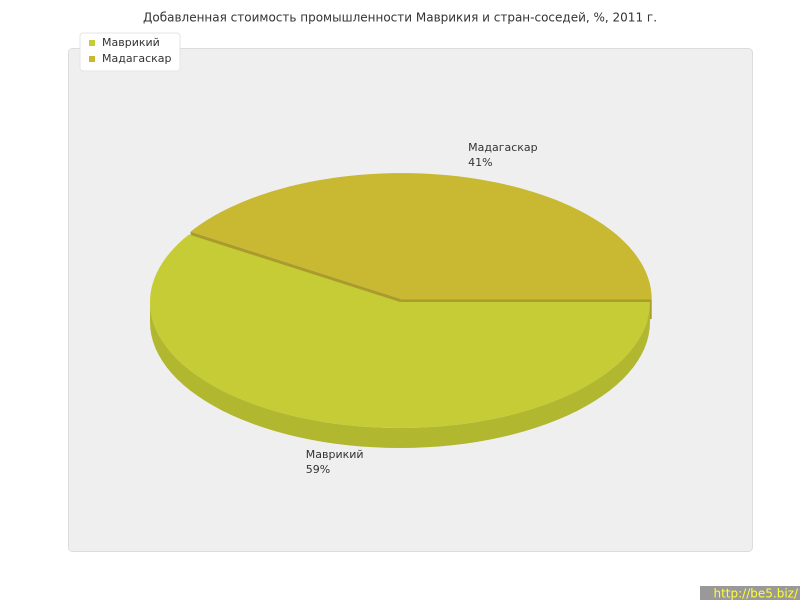 The width and height of the screenshot is (800, 600). I want to click on data-label-name: Мадагаскар, so click(503, 147).